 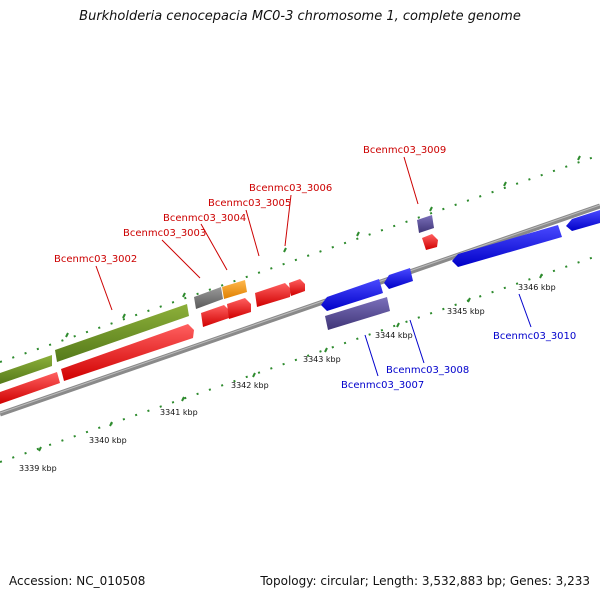 What do you see at coordinates (537, 287) in the screenshot?
I see `tick-label: 3346 kbp` at bounding box center [537, 287].